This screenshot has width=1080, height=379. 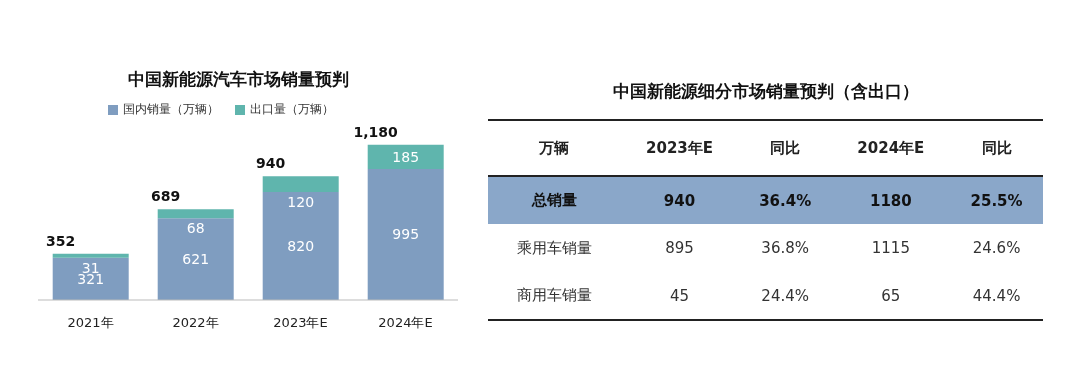 I want to click on data-label: 621, so click(x=196, y=259).